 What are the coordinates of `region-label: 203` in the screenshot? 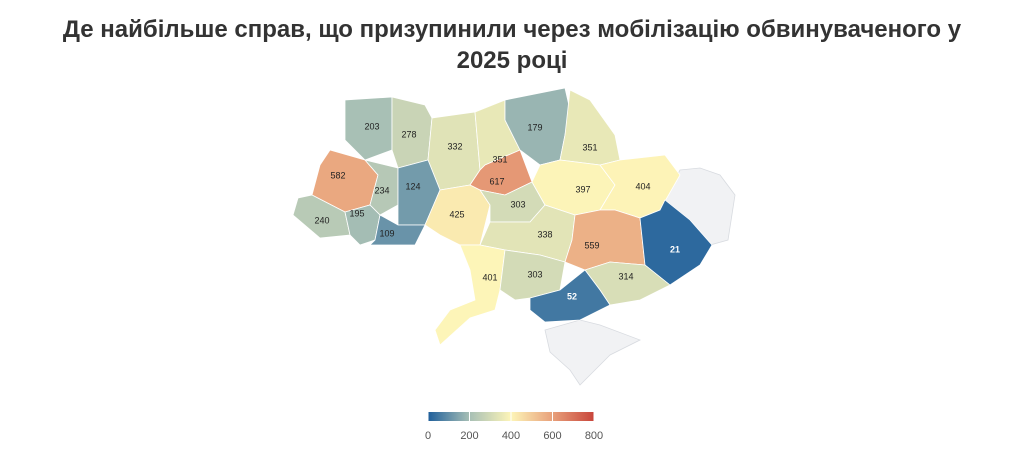 It's located at (371, 126).